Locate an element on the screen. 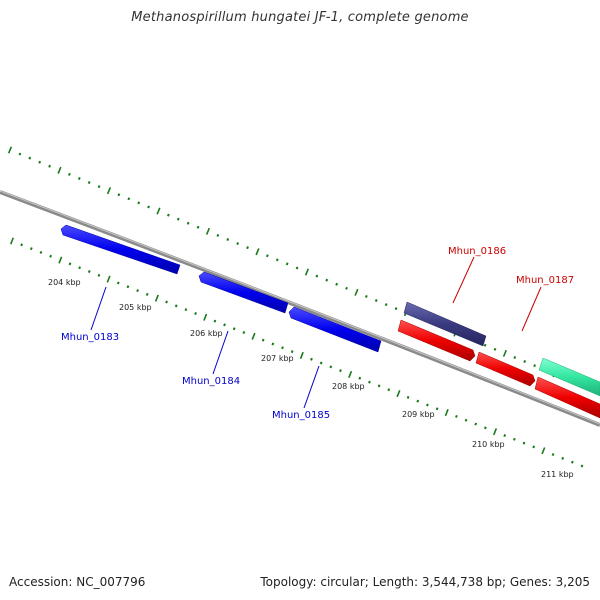  kbp-label-206: 206 kbp is located at coordinates (206, 333).